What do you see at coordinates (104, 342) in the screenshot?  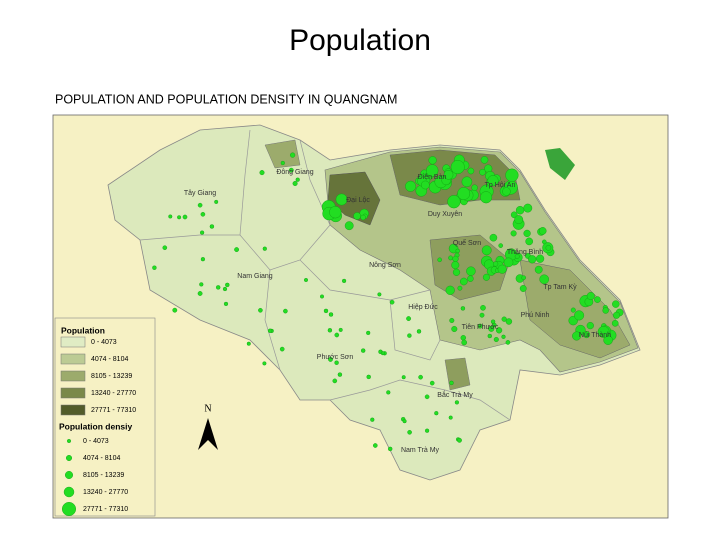 I see `legend-label: 0 - 4073` at bounding box center [104, 342].